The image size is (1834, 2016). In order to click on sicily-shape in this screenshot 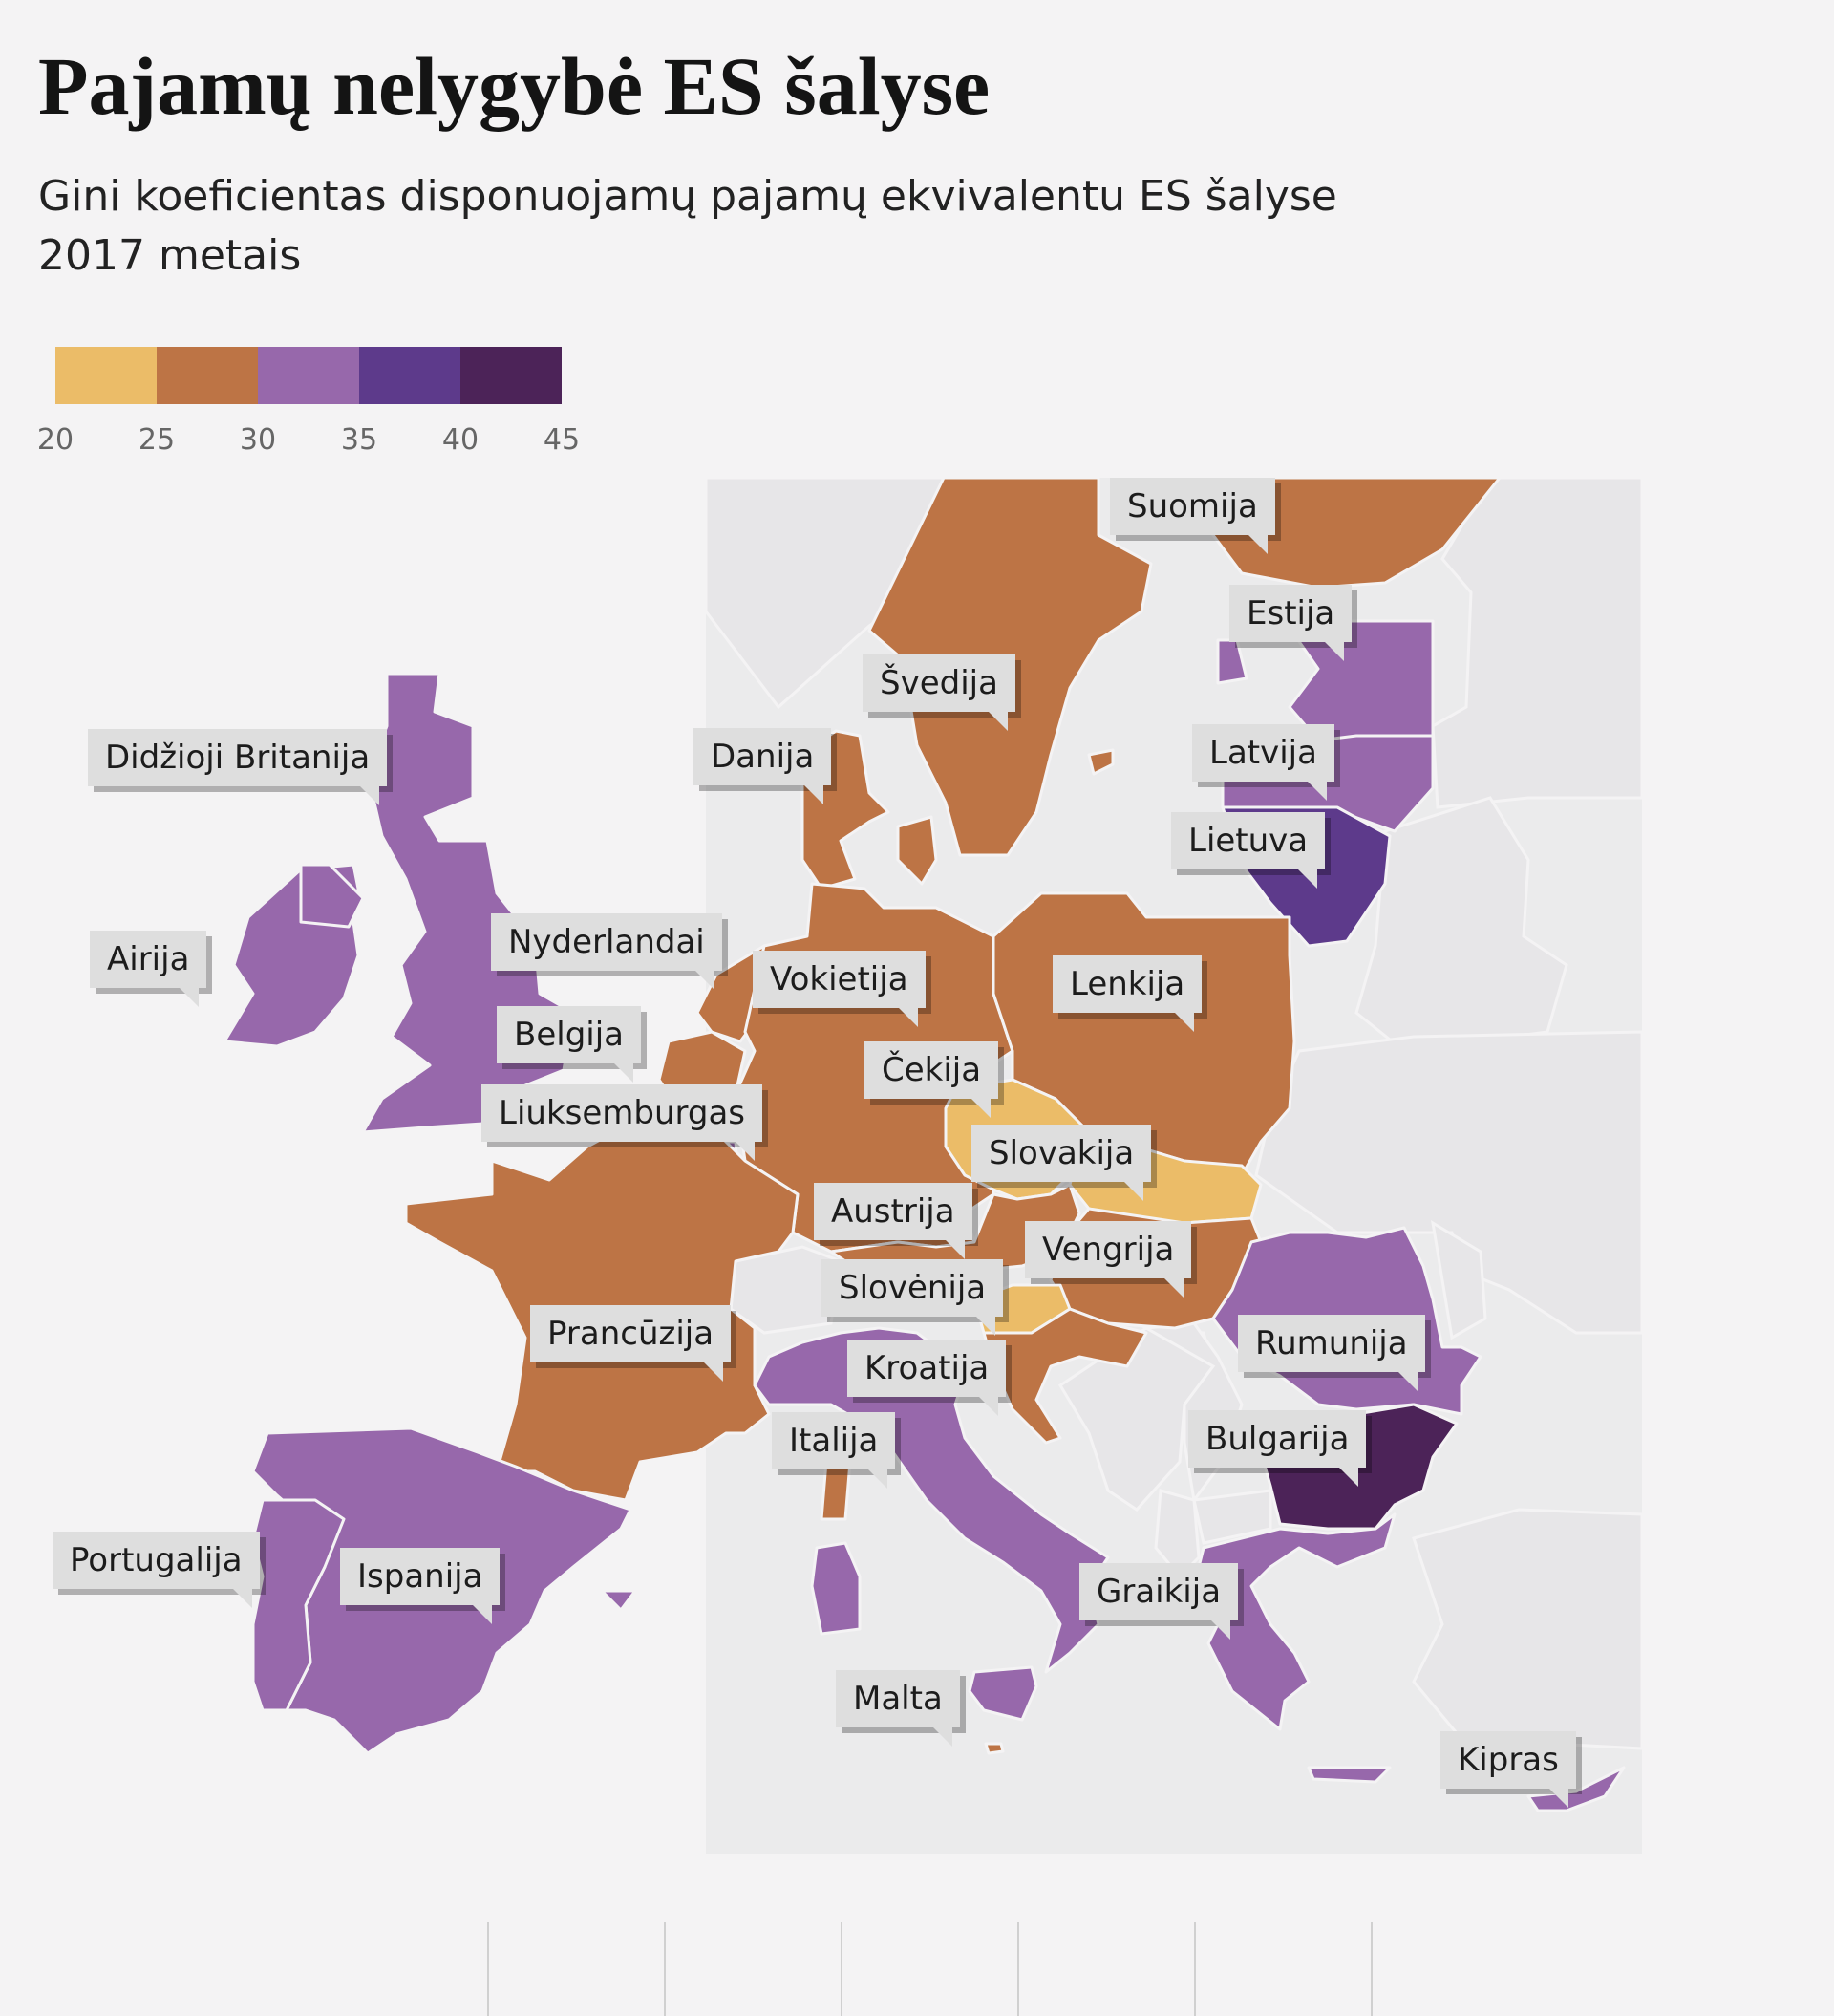, I will do `click(1003, 1693)`.